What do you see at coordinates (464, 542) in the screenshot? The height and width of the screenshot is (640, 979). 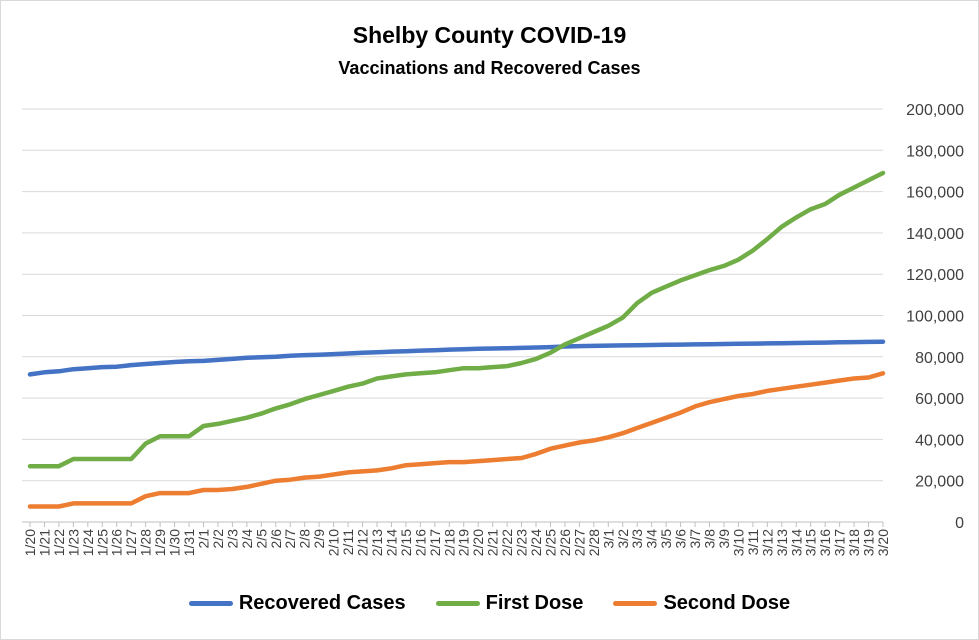 I see `x-tick-label: 2/19` at bounding box center [464, 542].